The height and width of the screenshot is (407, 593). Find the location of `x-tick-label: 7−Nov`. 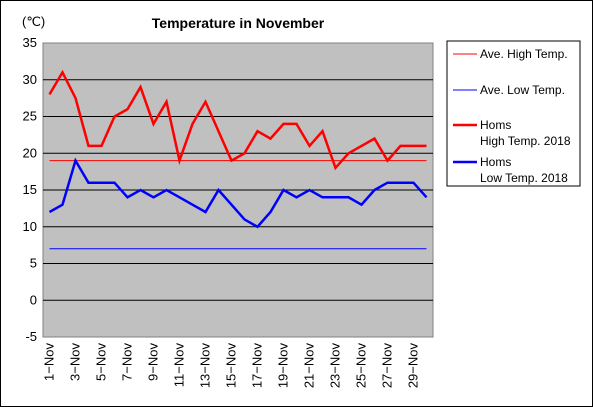

x-tick-label: 7−Nov is located at coordinates (127, 362).